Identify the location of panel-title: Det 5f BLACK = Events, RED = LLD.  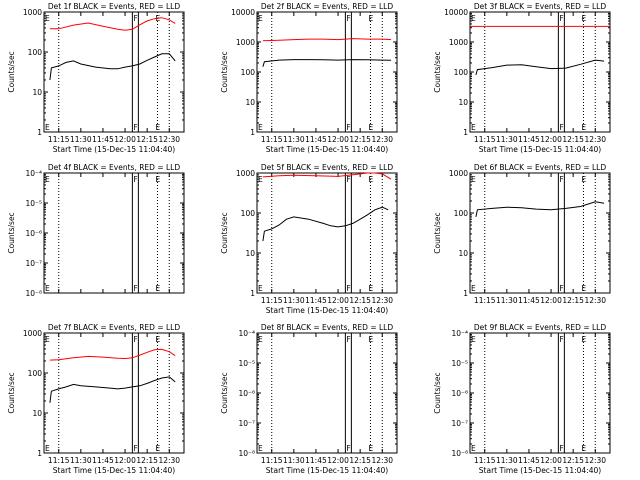
(327, 167).